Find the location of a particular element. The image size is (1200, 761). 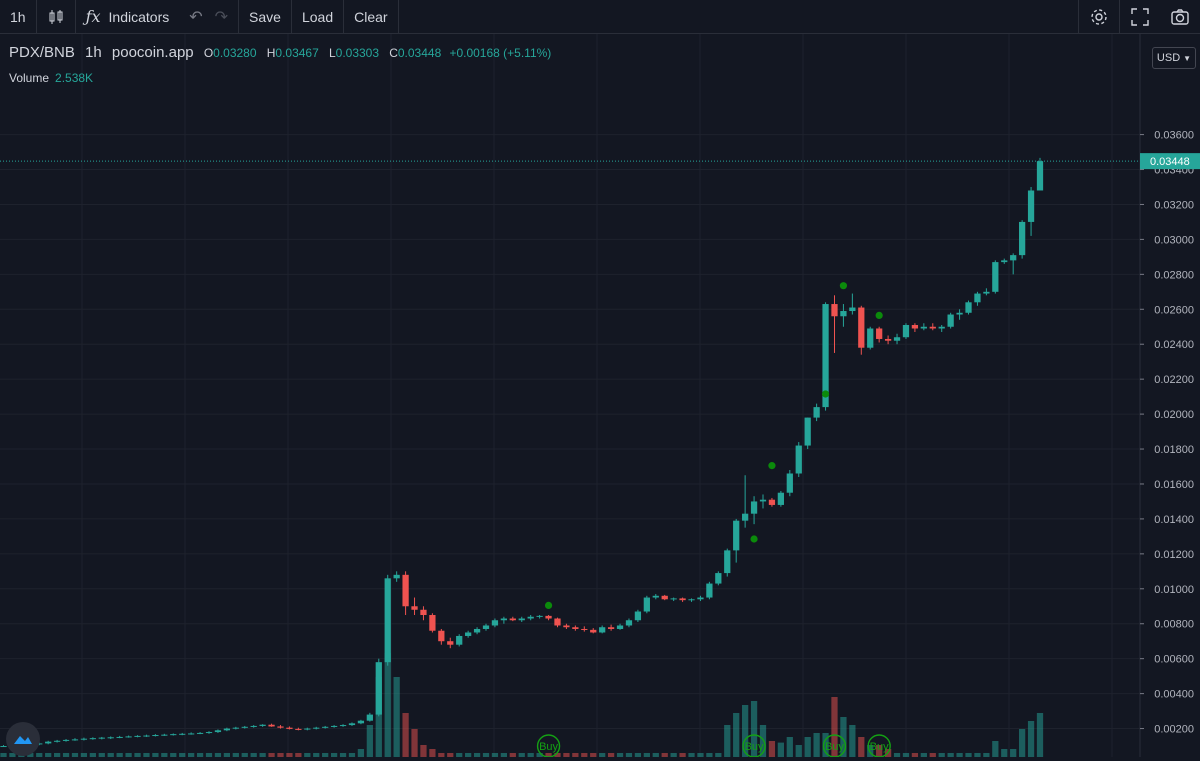

settings-button is located at coordinates (1099, 16).